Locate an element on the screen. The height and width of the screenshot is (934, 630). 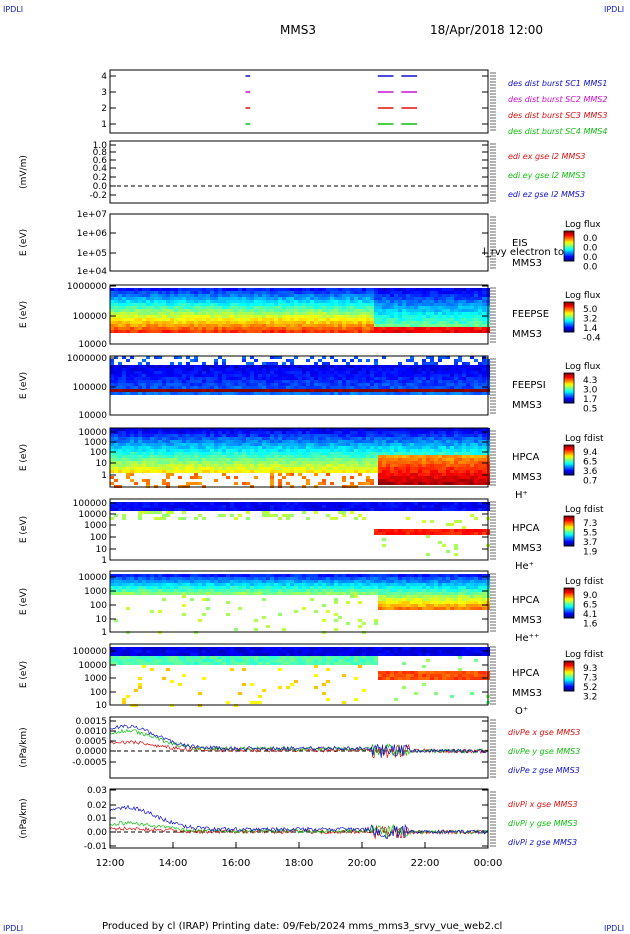
y-tick-label: 1e+07 is located at coordinates (92, 215).